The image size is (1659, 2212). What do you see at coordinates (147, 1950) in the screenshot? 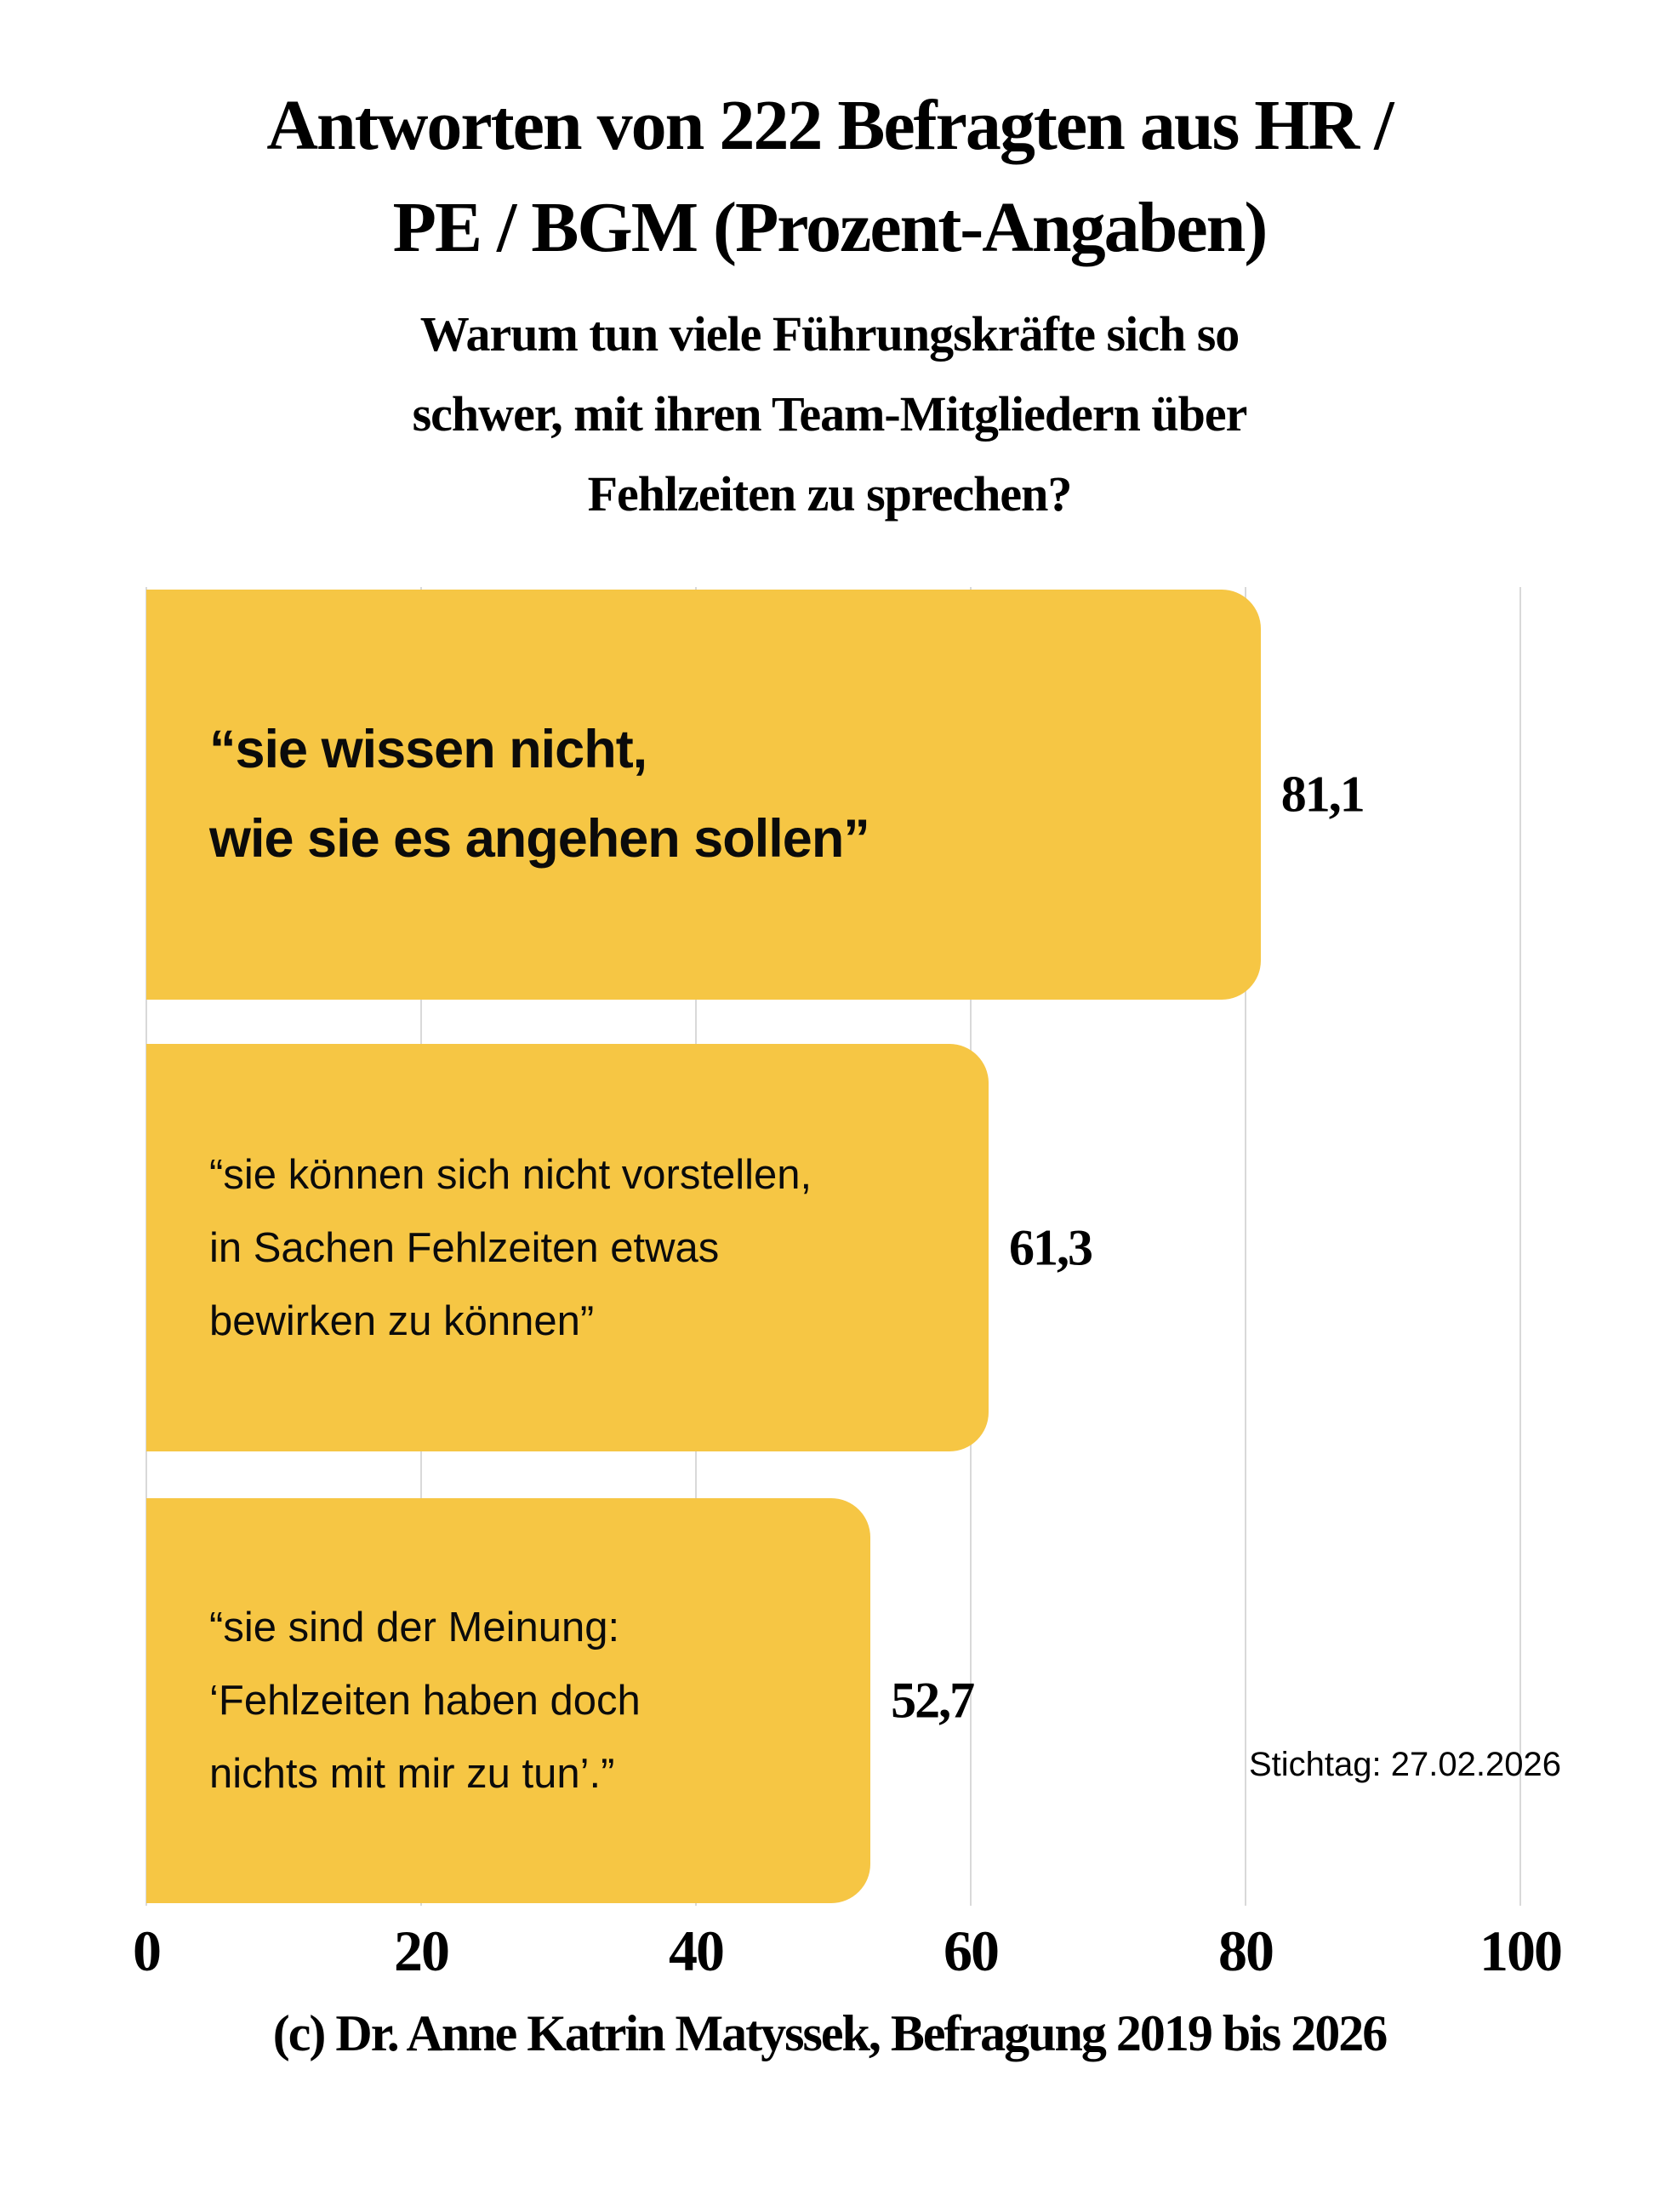
I see `x-tick-0: 0` at bounding box center [147, 1950].